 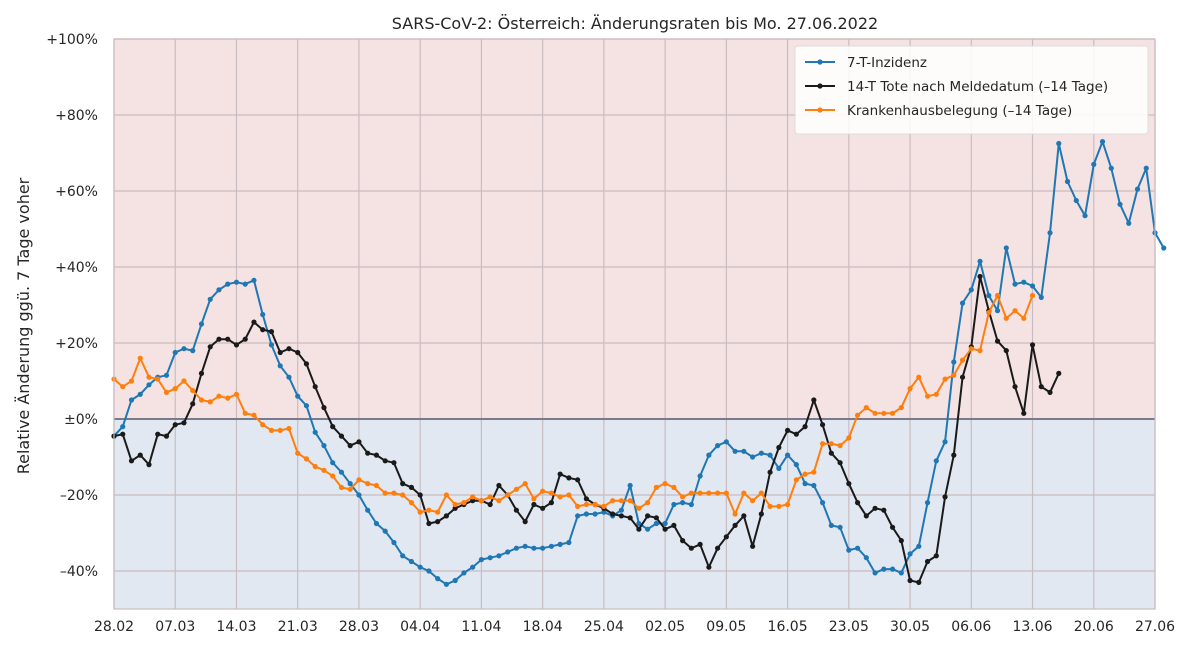 What do you see at coordinates (788, 627) in the screenshot?
I see `x-tick-label: 16.05` at bounding box center [788, 627].